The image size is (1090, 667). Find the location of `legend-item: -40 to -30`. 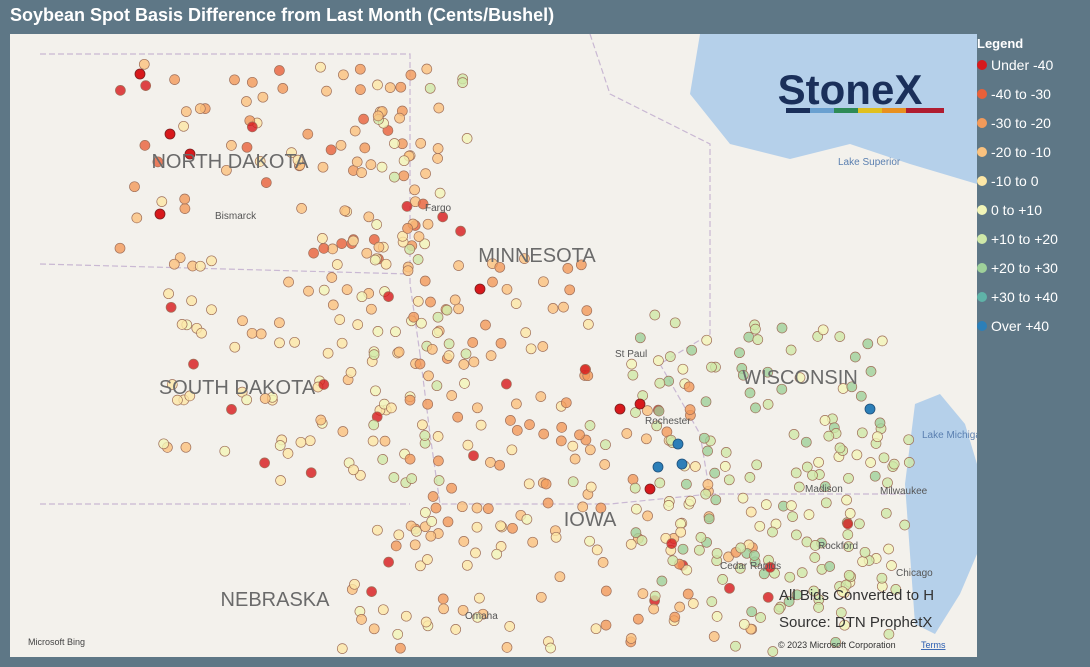

legend-item: -40 to -30 is located at coordinates (1017, 100).